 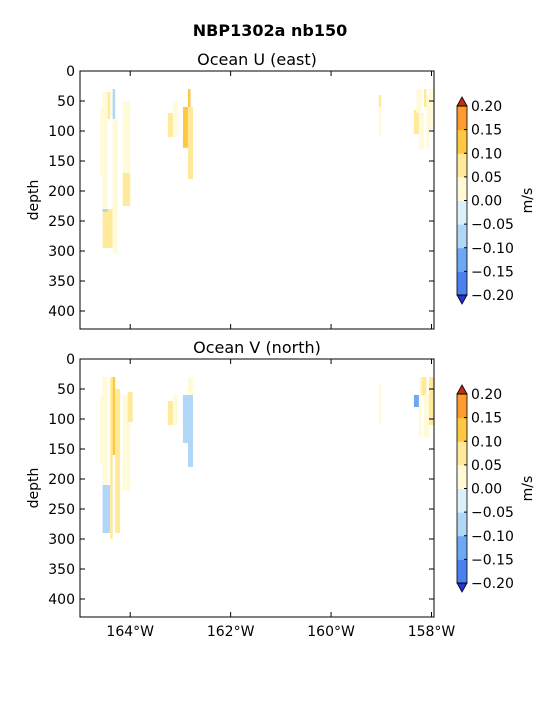 What do you see at coordinates (257, 347) in the screenshot?
I see `panel-title: Ocean V (north)` at bounding box center [257, 347].